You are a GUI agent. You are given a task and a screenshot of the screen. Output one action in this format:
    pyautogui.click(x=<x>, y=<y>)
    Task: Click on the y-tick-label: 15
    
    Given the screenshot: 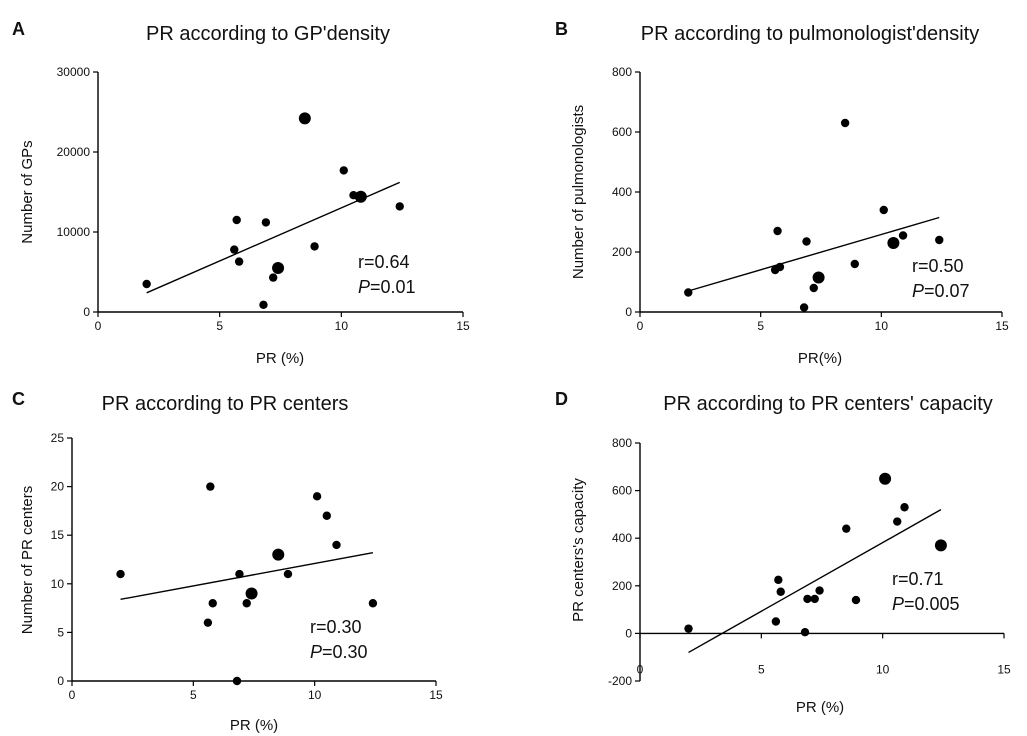 What is the action you would take?
    pyautogui.click(x=58, y=535)
    